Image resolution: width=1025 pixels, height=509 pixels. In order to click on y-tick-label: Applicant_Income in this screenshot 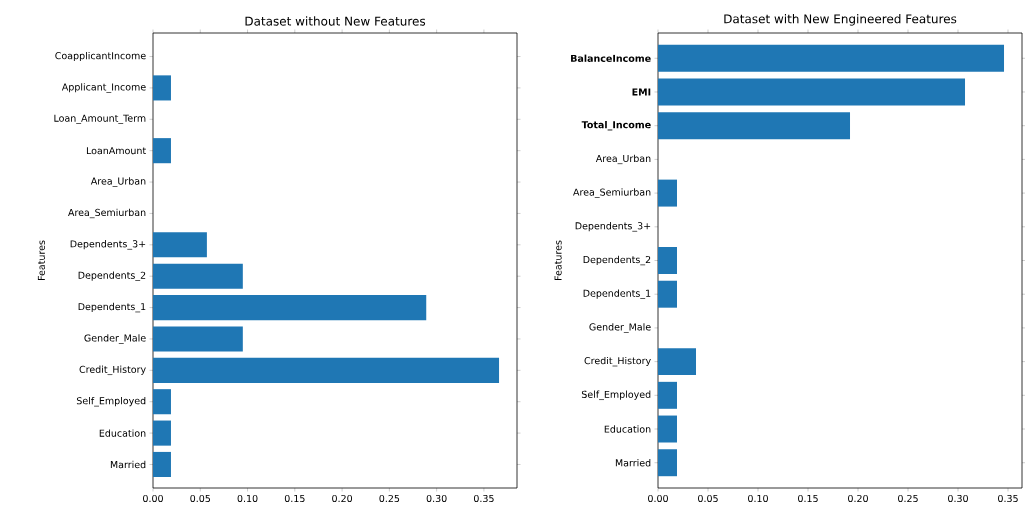, I will do `click(103, 88)`.